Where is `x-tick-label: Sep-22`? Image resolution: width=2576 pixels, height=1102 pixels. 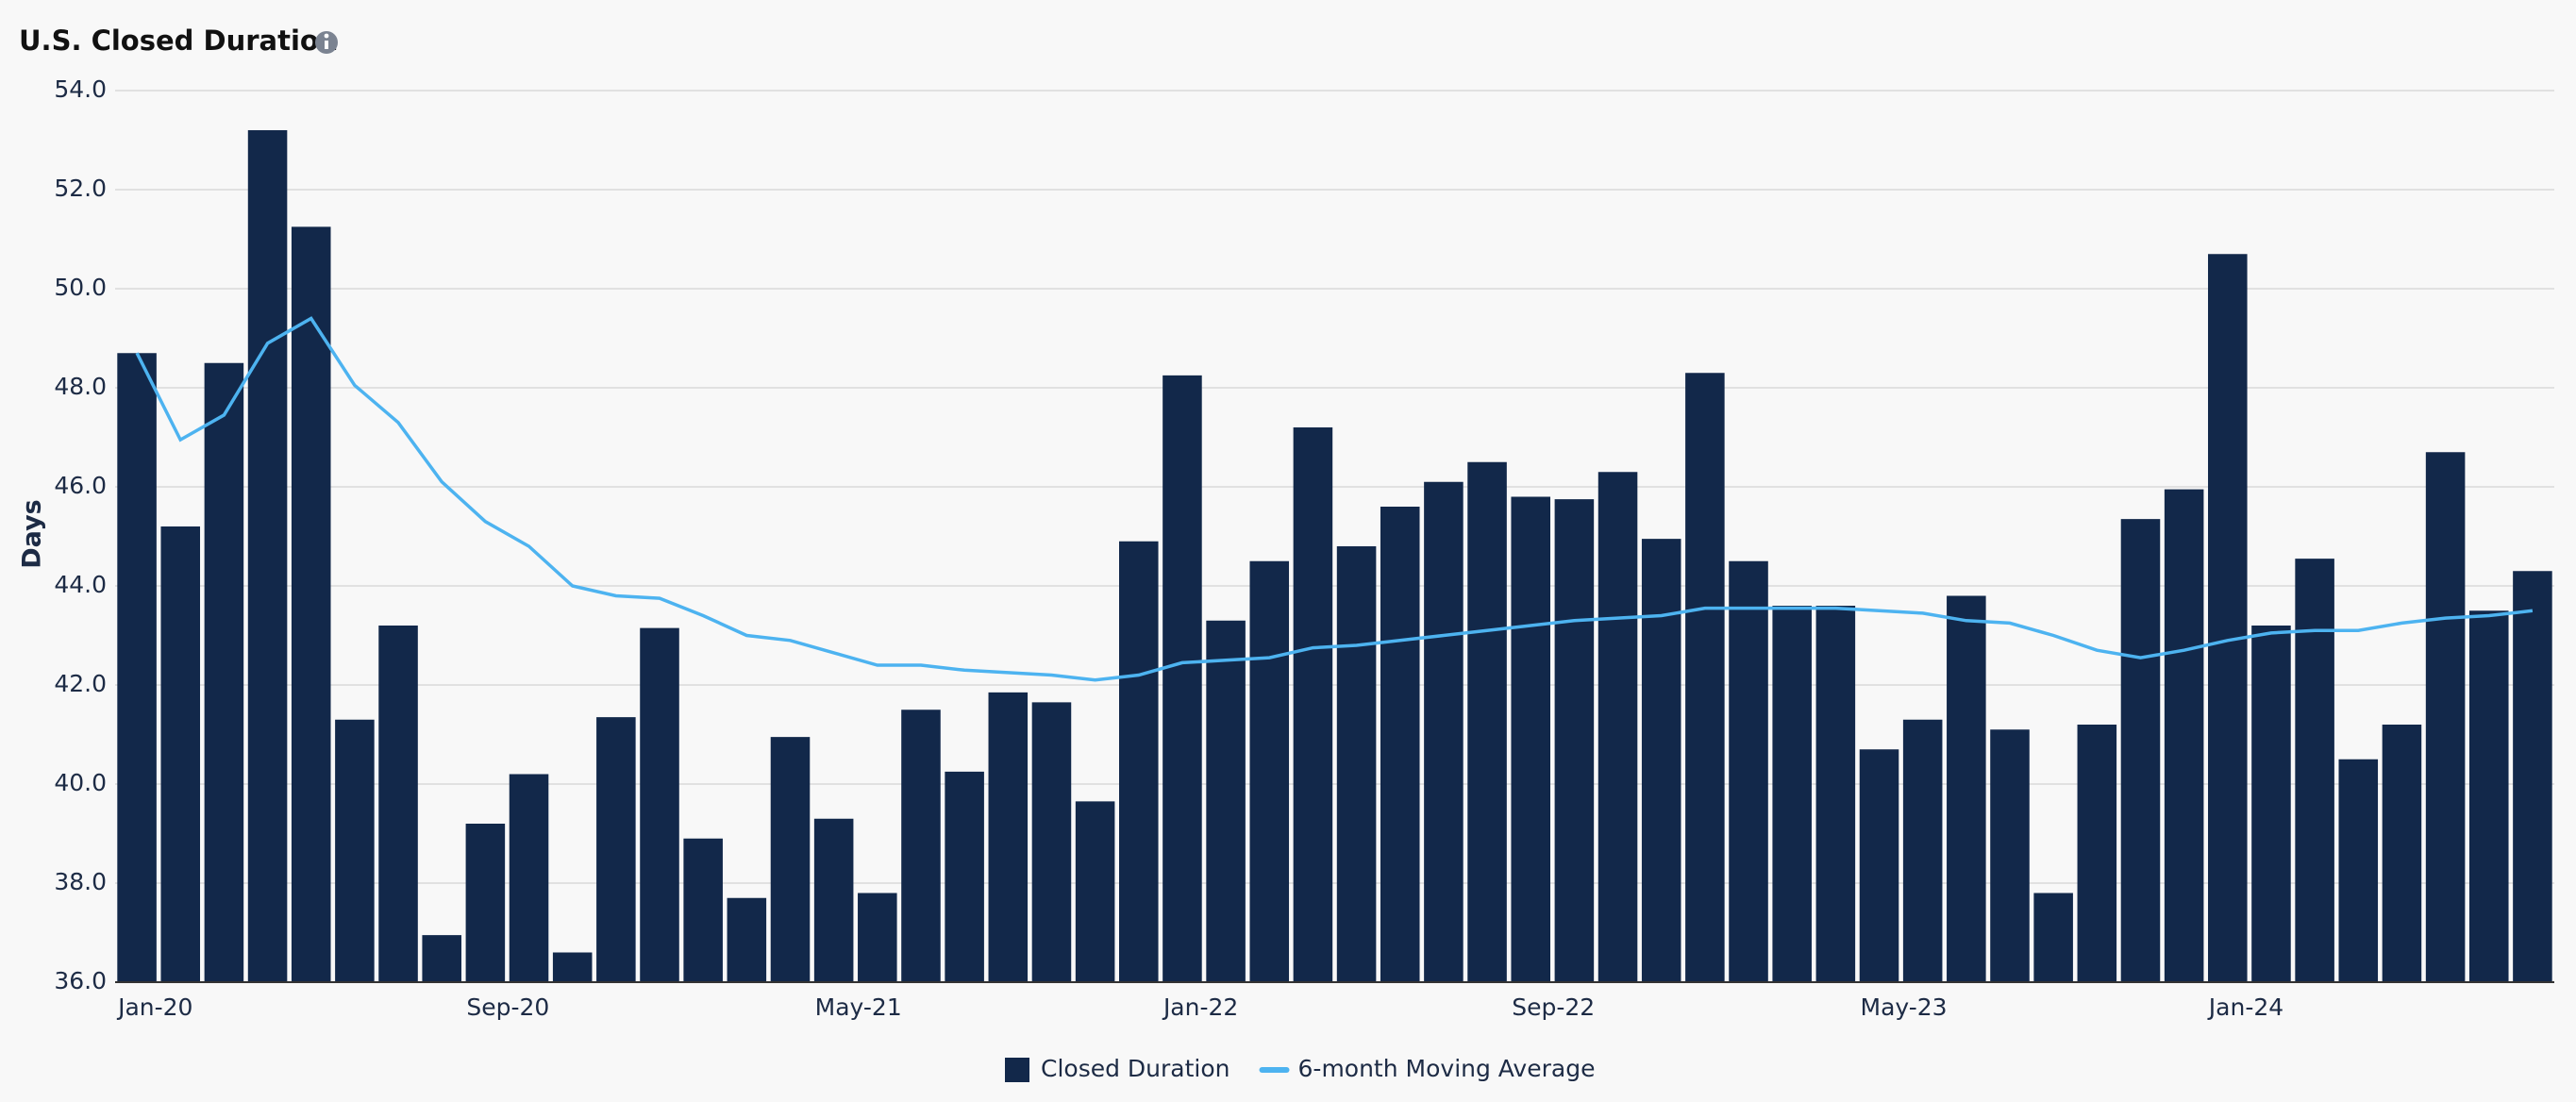 x-tick-label: Sep-22 is located at coordinates (1553, 1007).